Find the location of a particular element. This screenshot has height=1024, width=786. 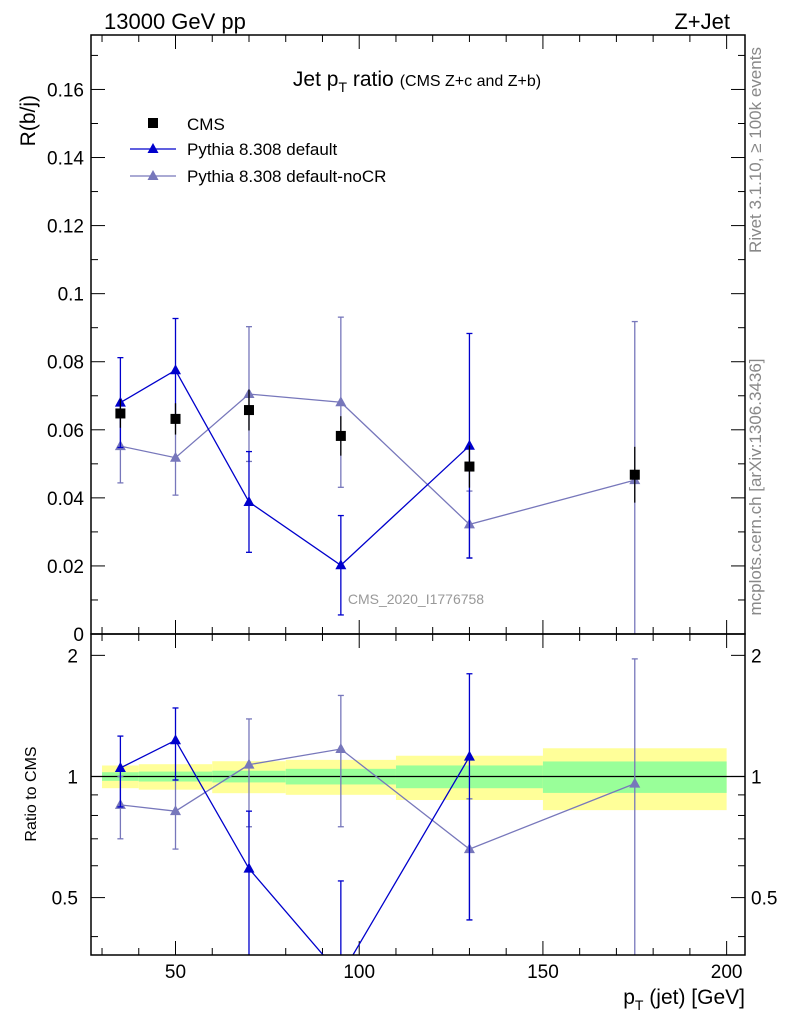

analysis-watermark: CMS_2020_I1776758 is located at coordinates (416, 599).